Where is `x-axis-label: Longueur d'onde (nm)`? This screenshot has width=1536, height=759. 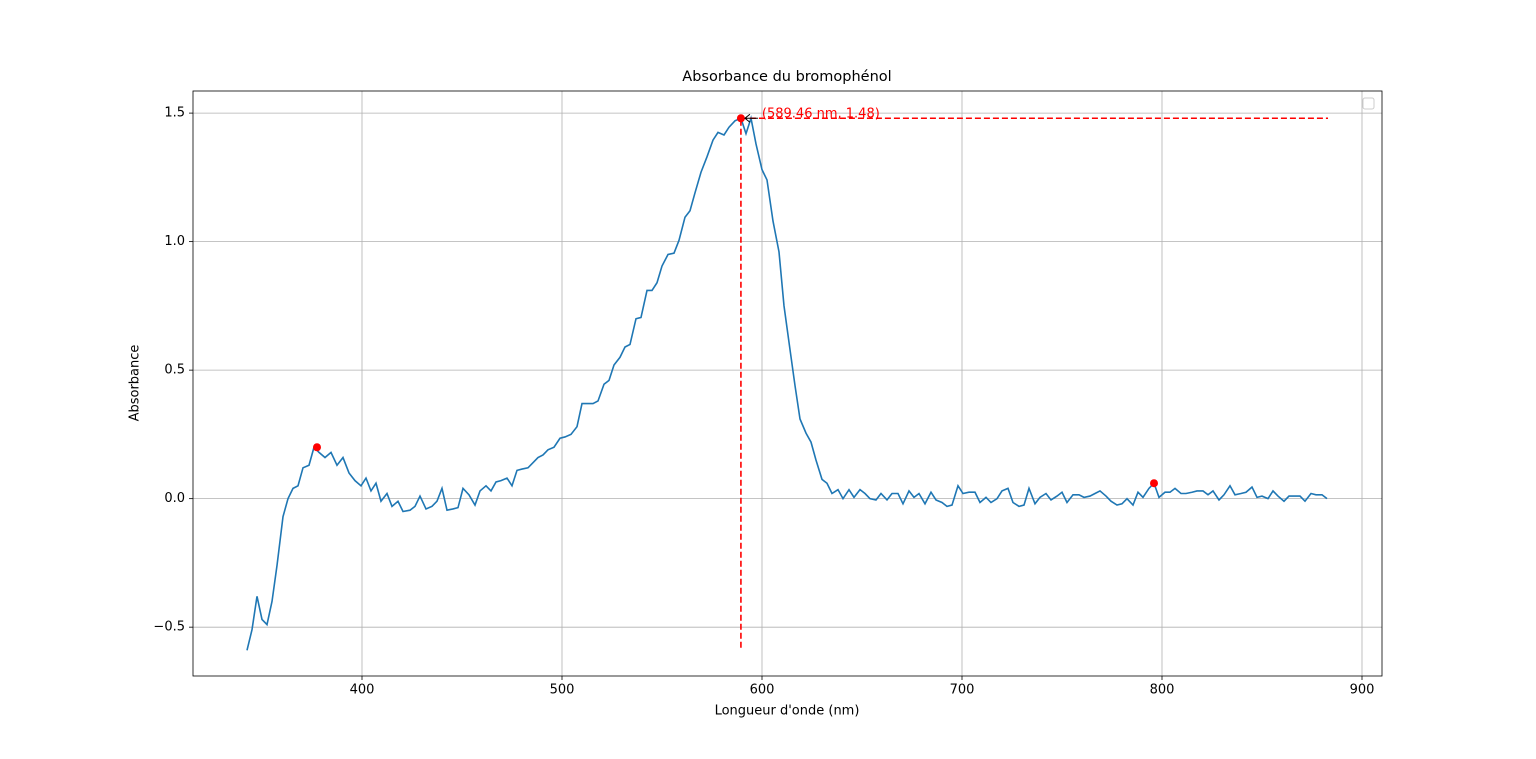
x-axis-label: Longueur d'onde (nm) is located at coordinates (787, 711).